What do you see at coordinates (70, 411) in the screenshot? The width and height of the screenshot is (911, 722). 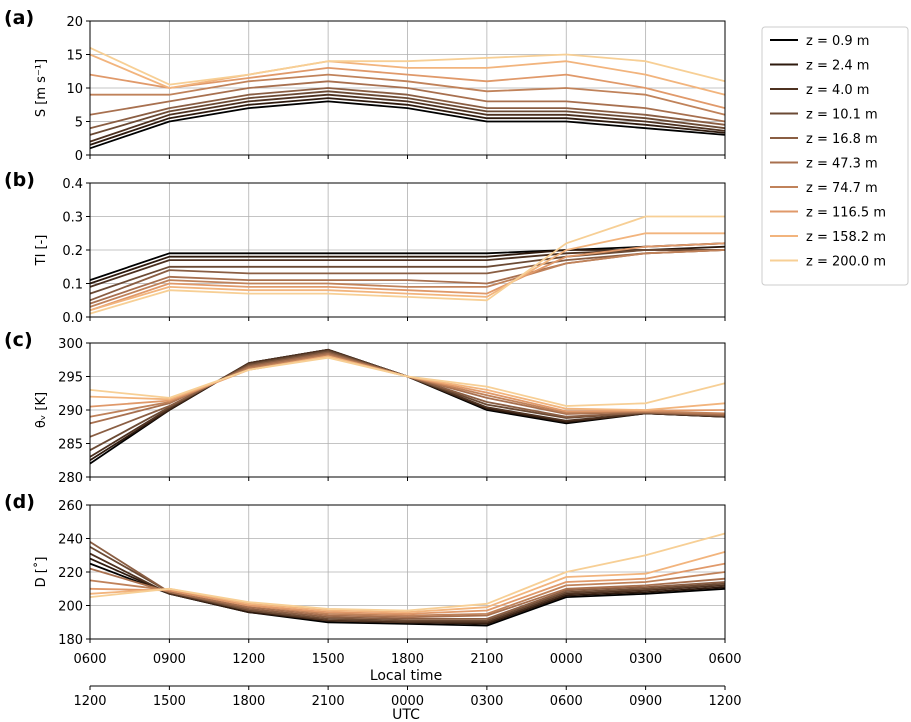 I see `y-tick-label: 290` at bounding box center [70, 411].